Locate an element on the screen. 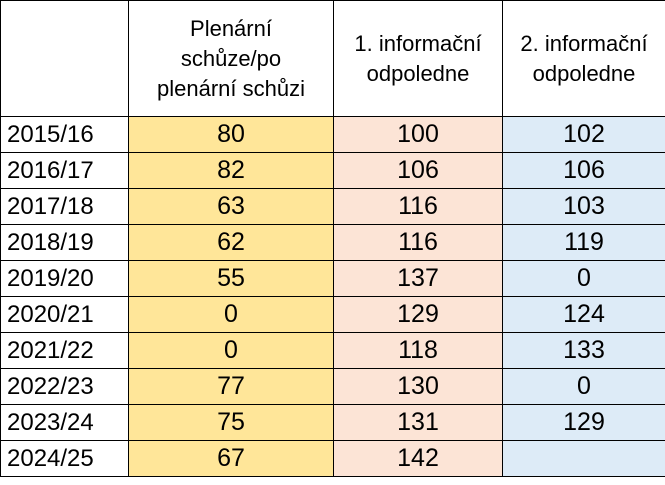  info-afternoon-2-value: 124 is located at coordinates (583, 314).